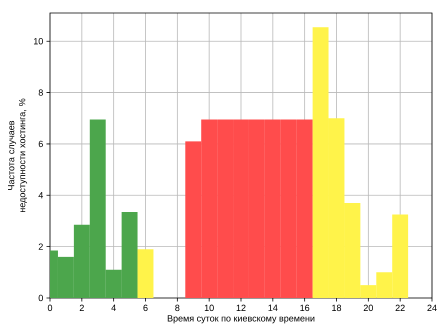  I want to click on x-tick-label: 4, so click(113, 307).